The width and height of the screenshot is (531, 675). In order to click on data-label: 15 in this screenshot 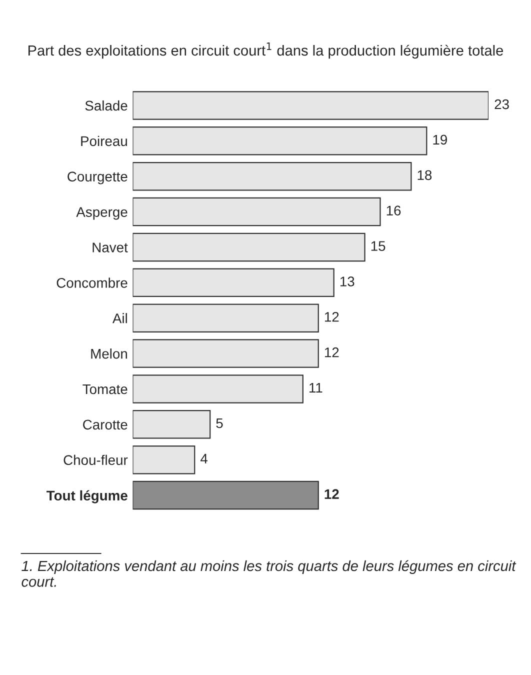, I will do `click(378, 246)`.